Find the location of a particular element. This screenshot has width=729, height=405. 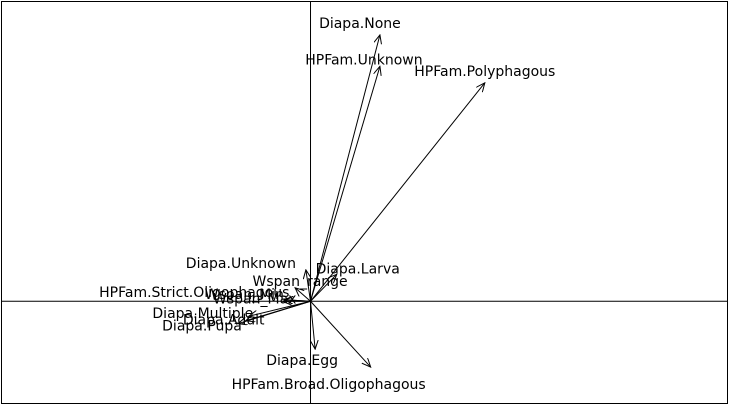

arrow-label: HPFam.Unknown is located at coordinates (363, 60).